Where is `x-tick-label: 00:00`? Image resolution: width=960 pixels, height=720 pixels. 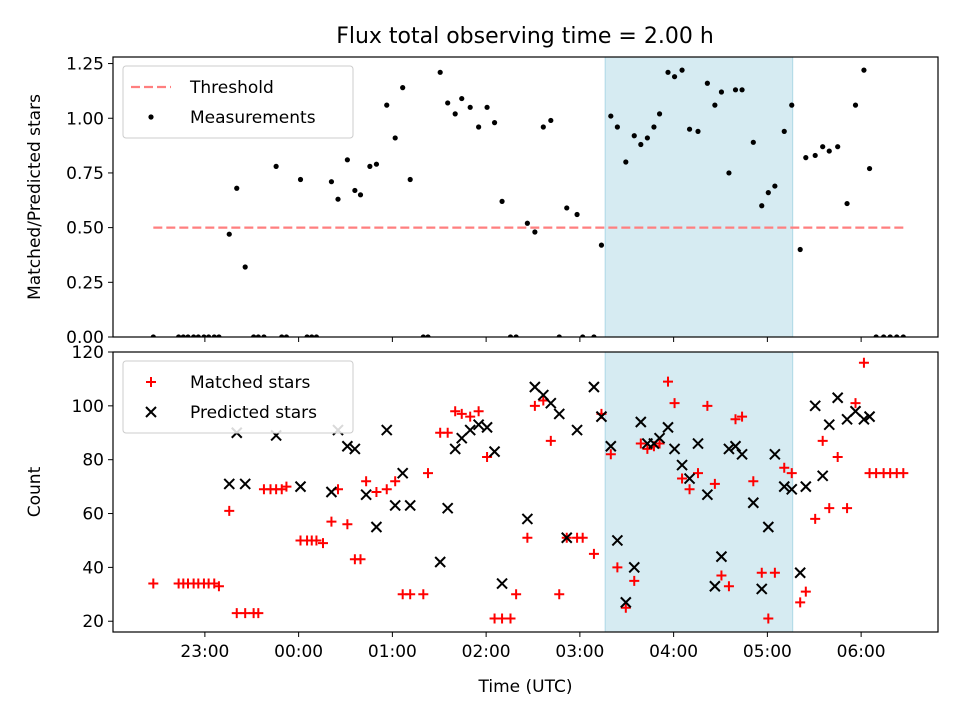
x-tick-label: 00:00 is located at coordinates (298, 652).